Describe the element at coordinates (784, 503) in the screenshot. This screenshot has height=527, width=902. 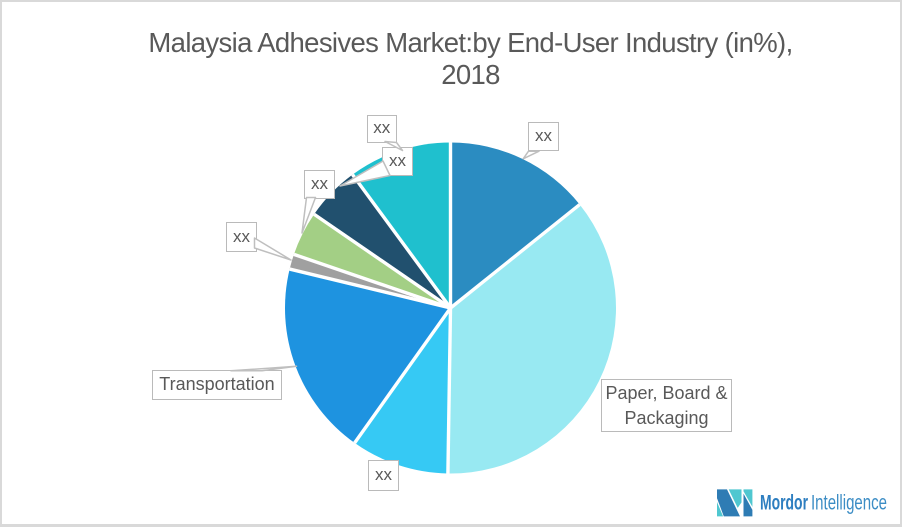
I see `svg-text: Mordor` at that location.